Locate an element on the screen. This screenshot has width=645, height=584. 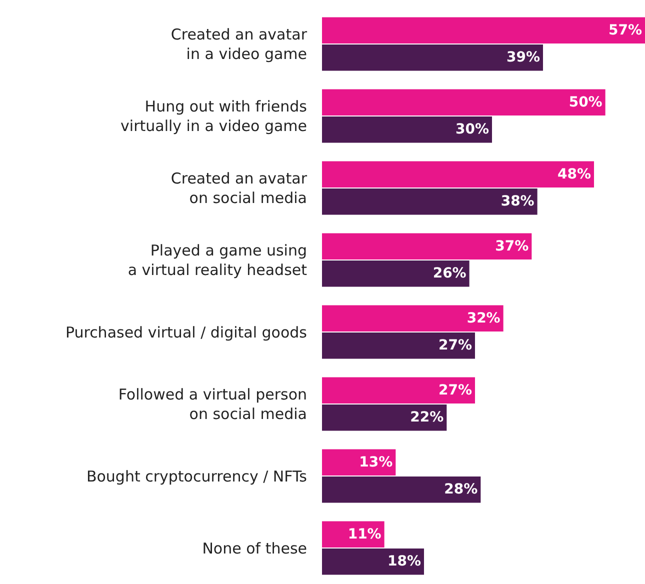
data-label: 22% is located at coordinates (427, 418).